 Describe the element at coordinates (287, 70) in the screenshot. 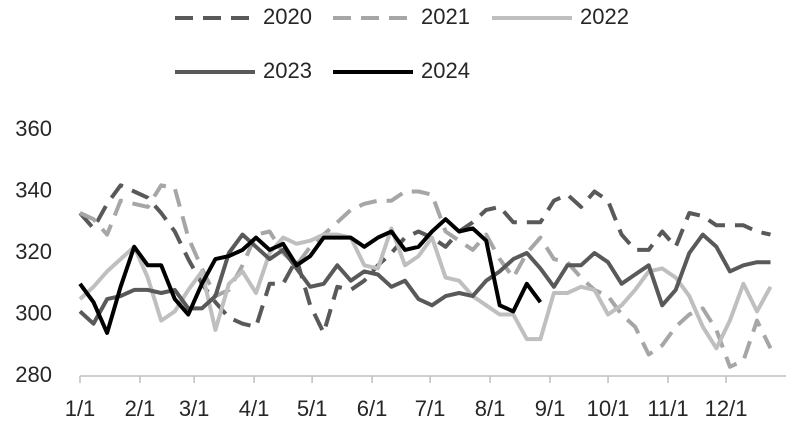

I see `legend-label: 2023` at that location.